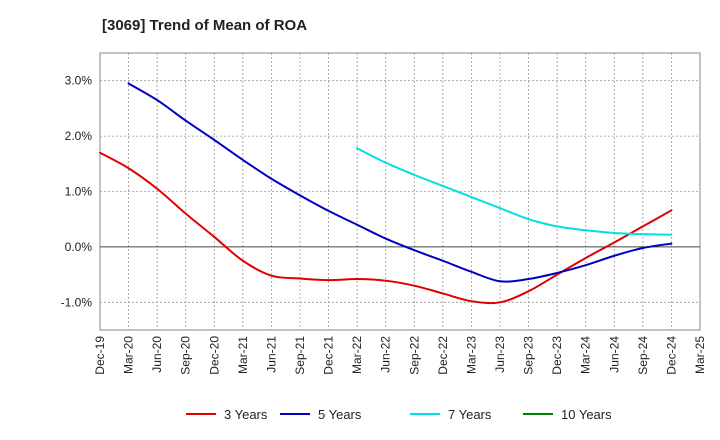  I want to click on x-tick-label: Jun-23, so click(500, 354).